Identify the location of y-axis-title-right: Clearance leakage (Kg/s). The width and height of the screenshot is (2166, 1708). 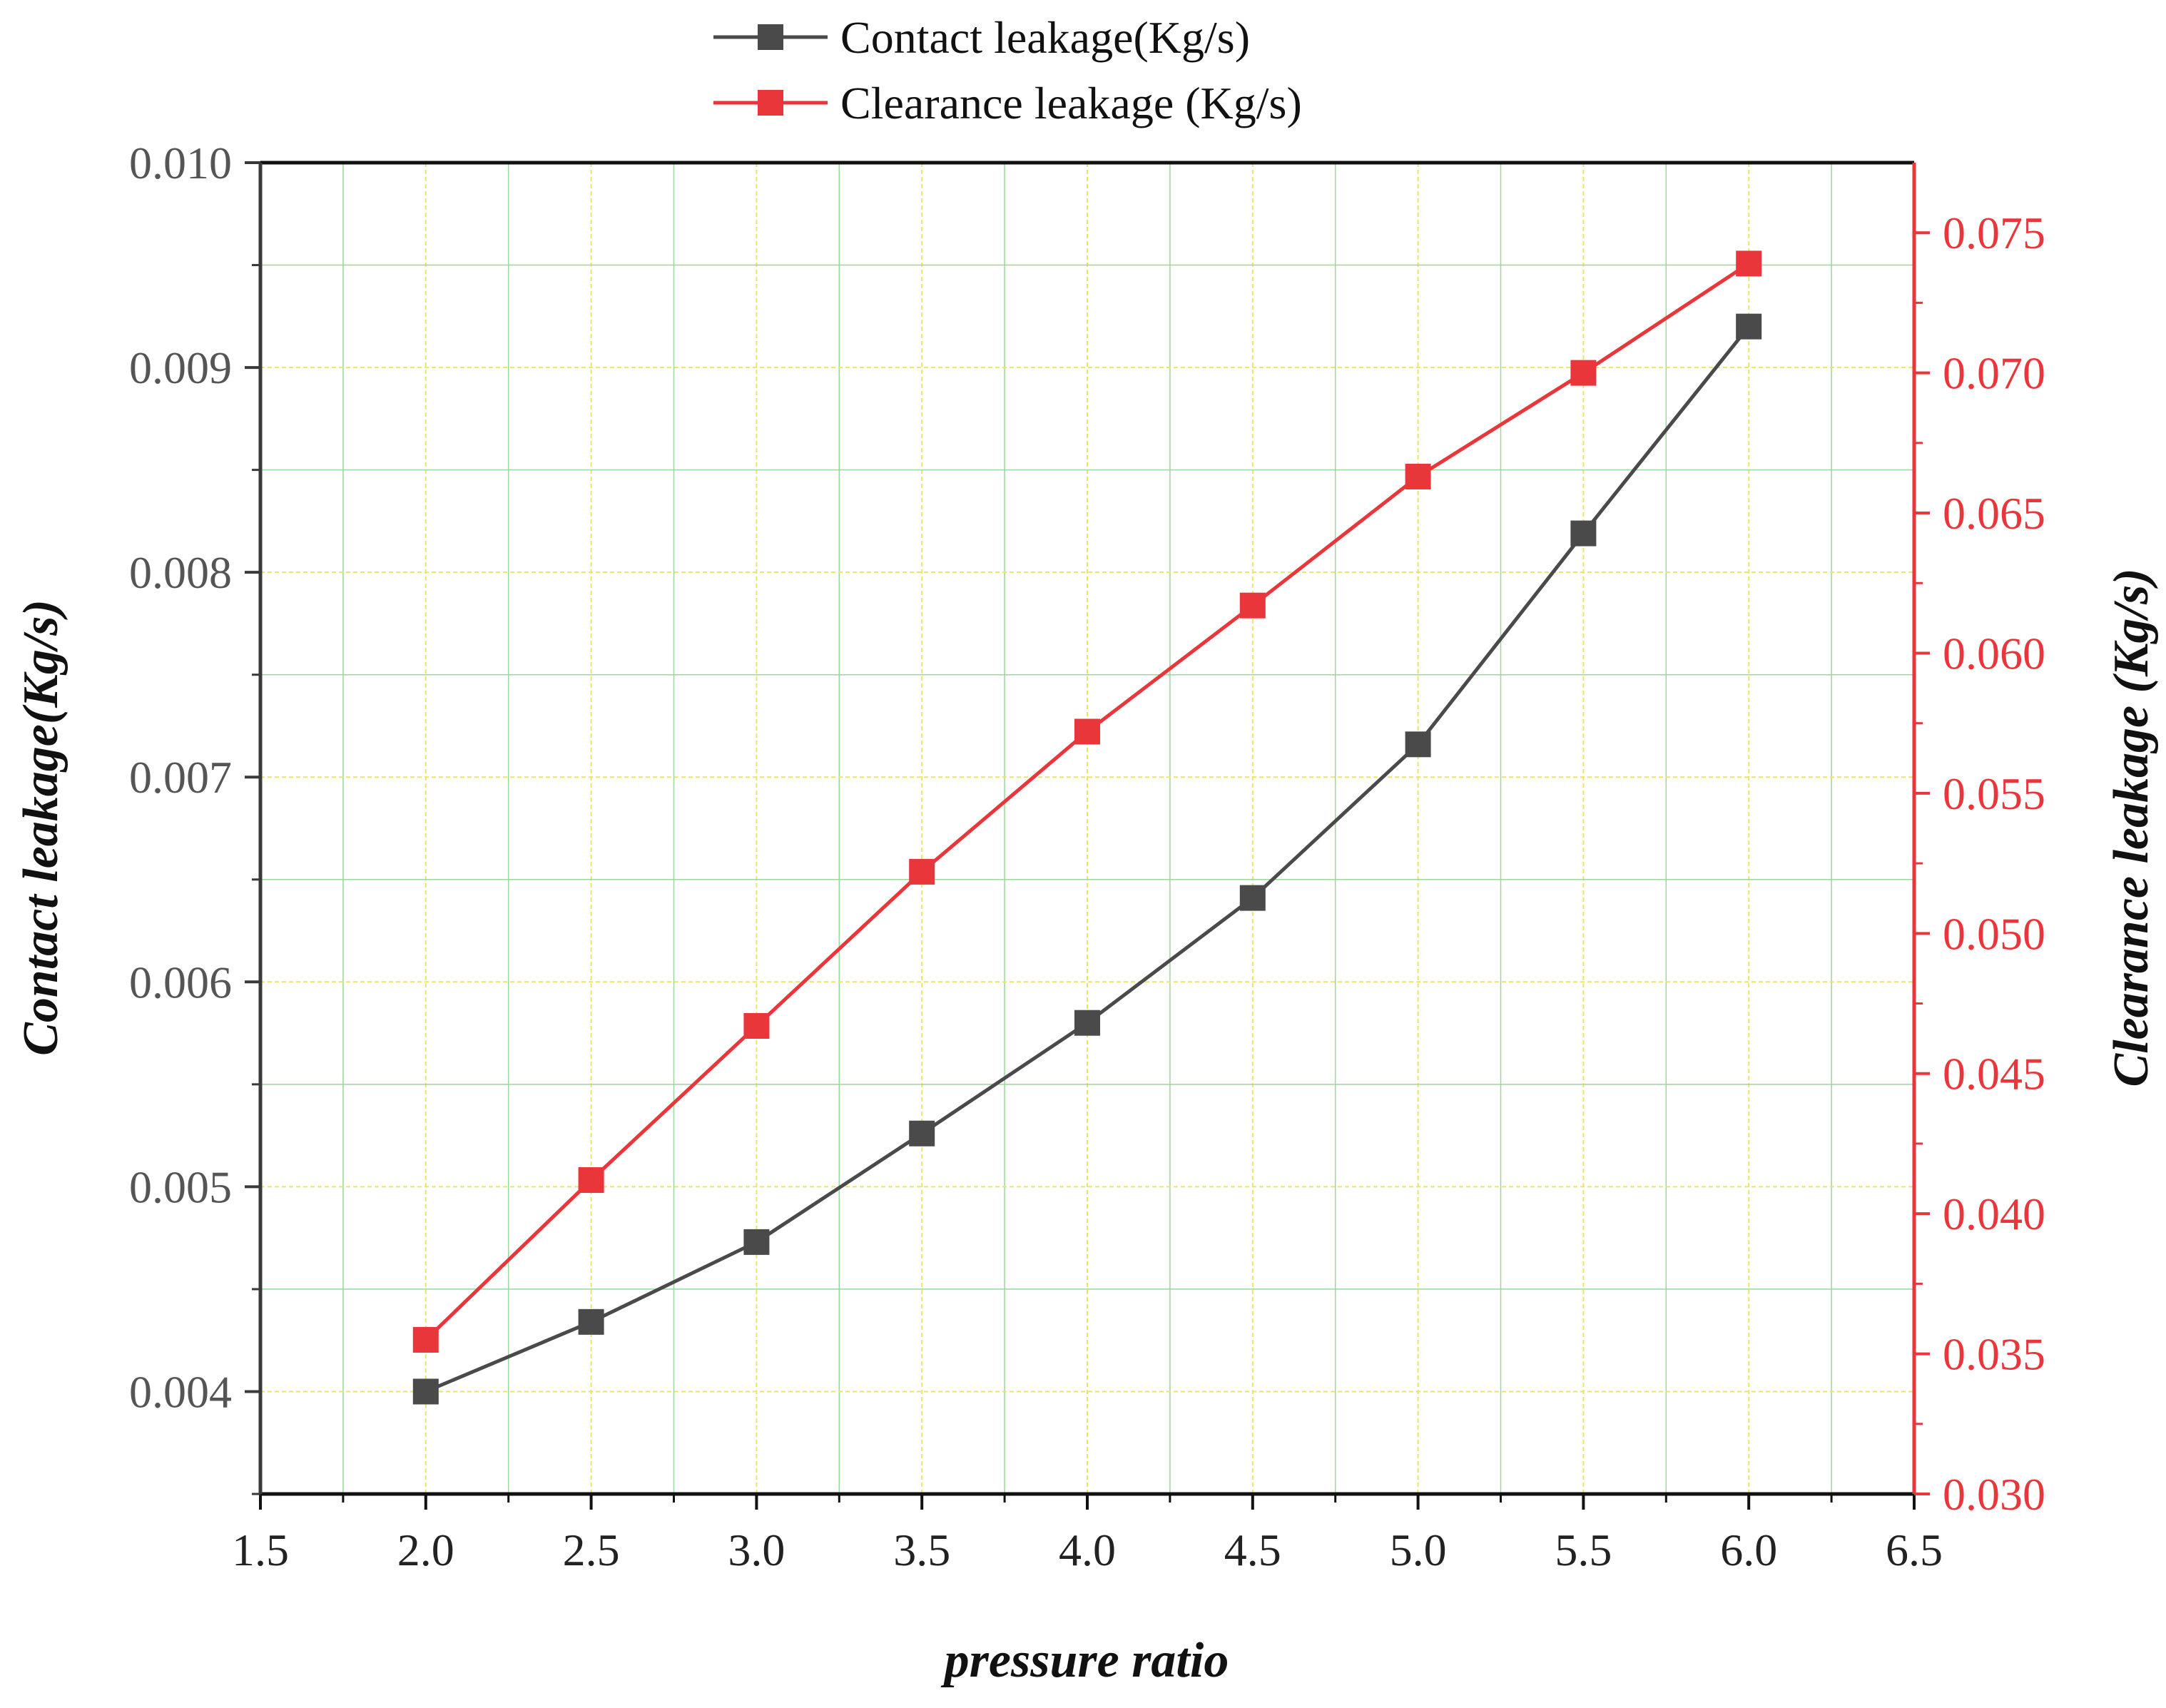
(2131, 827).